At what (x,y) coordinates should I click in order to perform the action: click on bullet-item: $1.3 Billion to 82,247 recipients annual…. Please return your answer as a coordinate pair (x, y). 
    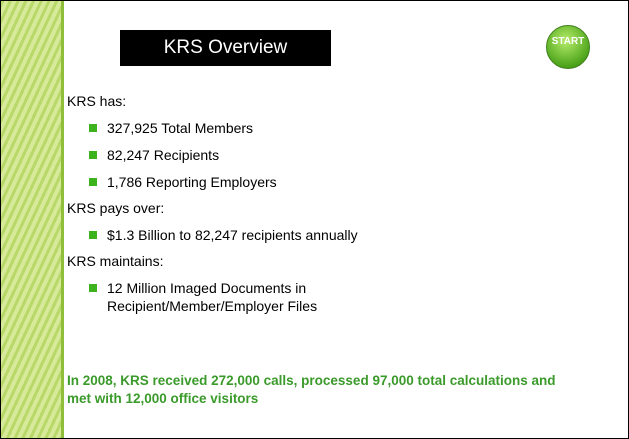
    Looking at the image, I should click on (232, 235).